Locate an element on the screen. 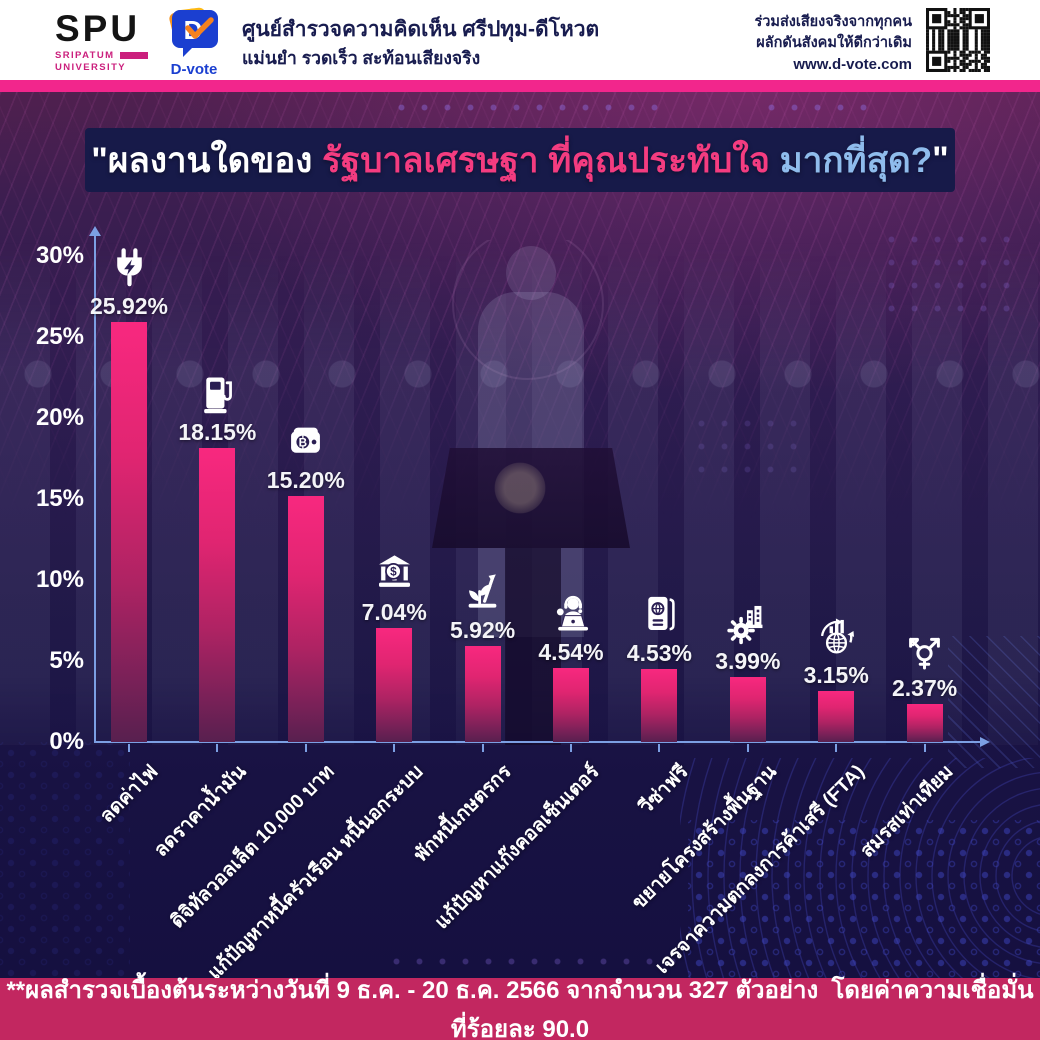 This screenshot has height=1040, width=1040. bar-value-label: 4.53% is located at coordinates (659, 653).